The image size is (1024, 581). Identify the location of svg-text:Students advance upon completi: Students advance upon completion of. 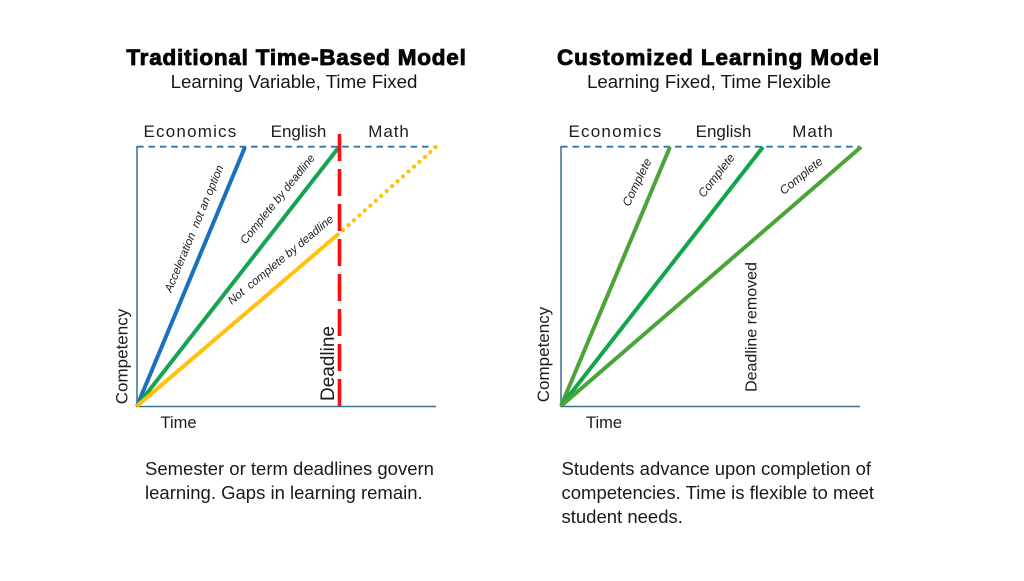
(717, 468).